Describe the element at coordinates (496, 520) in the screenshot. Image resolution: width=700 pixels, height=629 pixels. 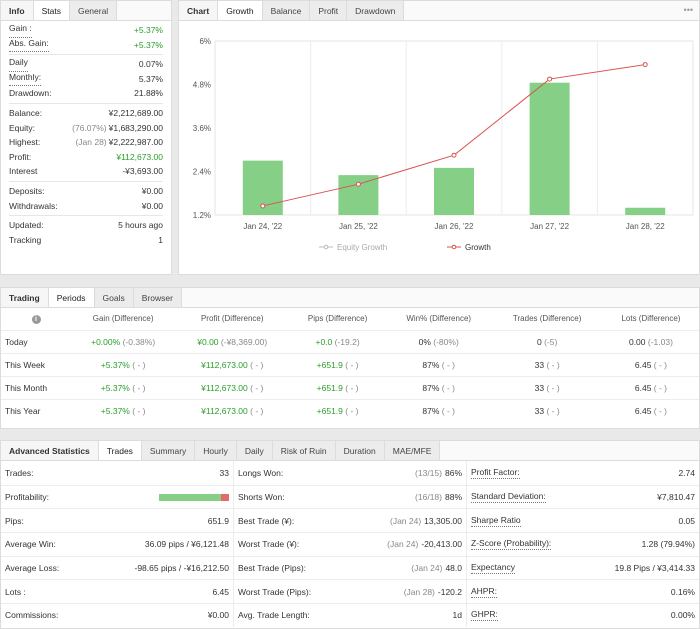
I see `stat-label: Sharpe Ratio` at that location.